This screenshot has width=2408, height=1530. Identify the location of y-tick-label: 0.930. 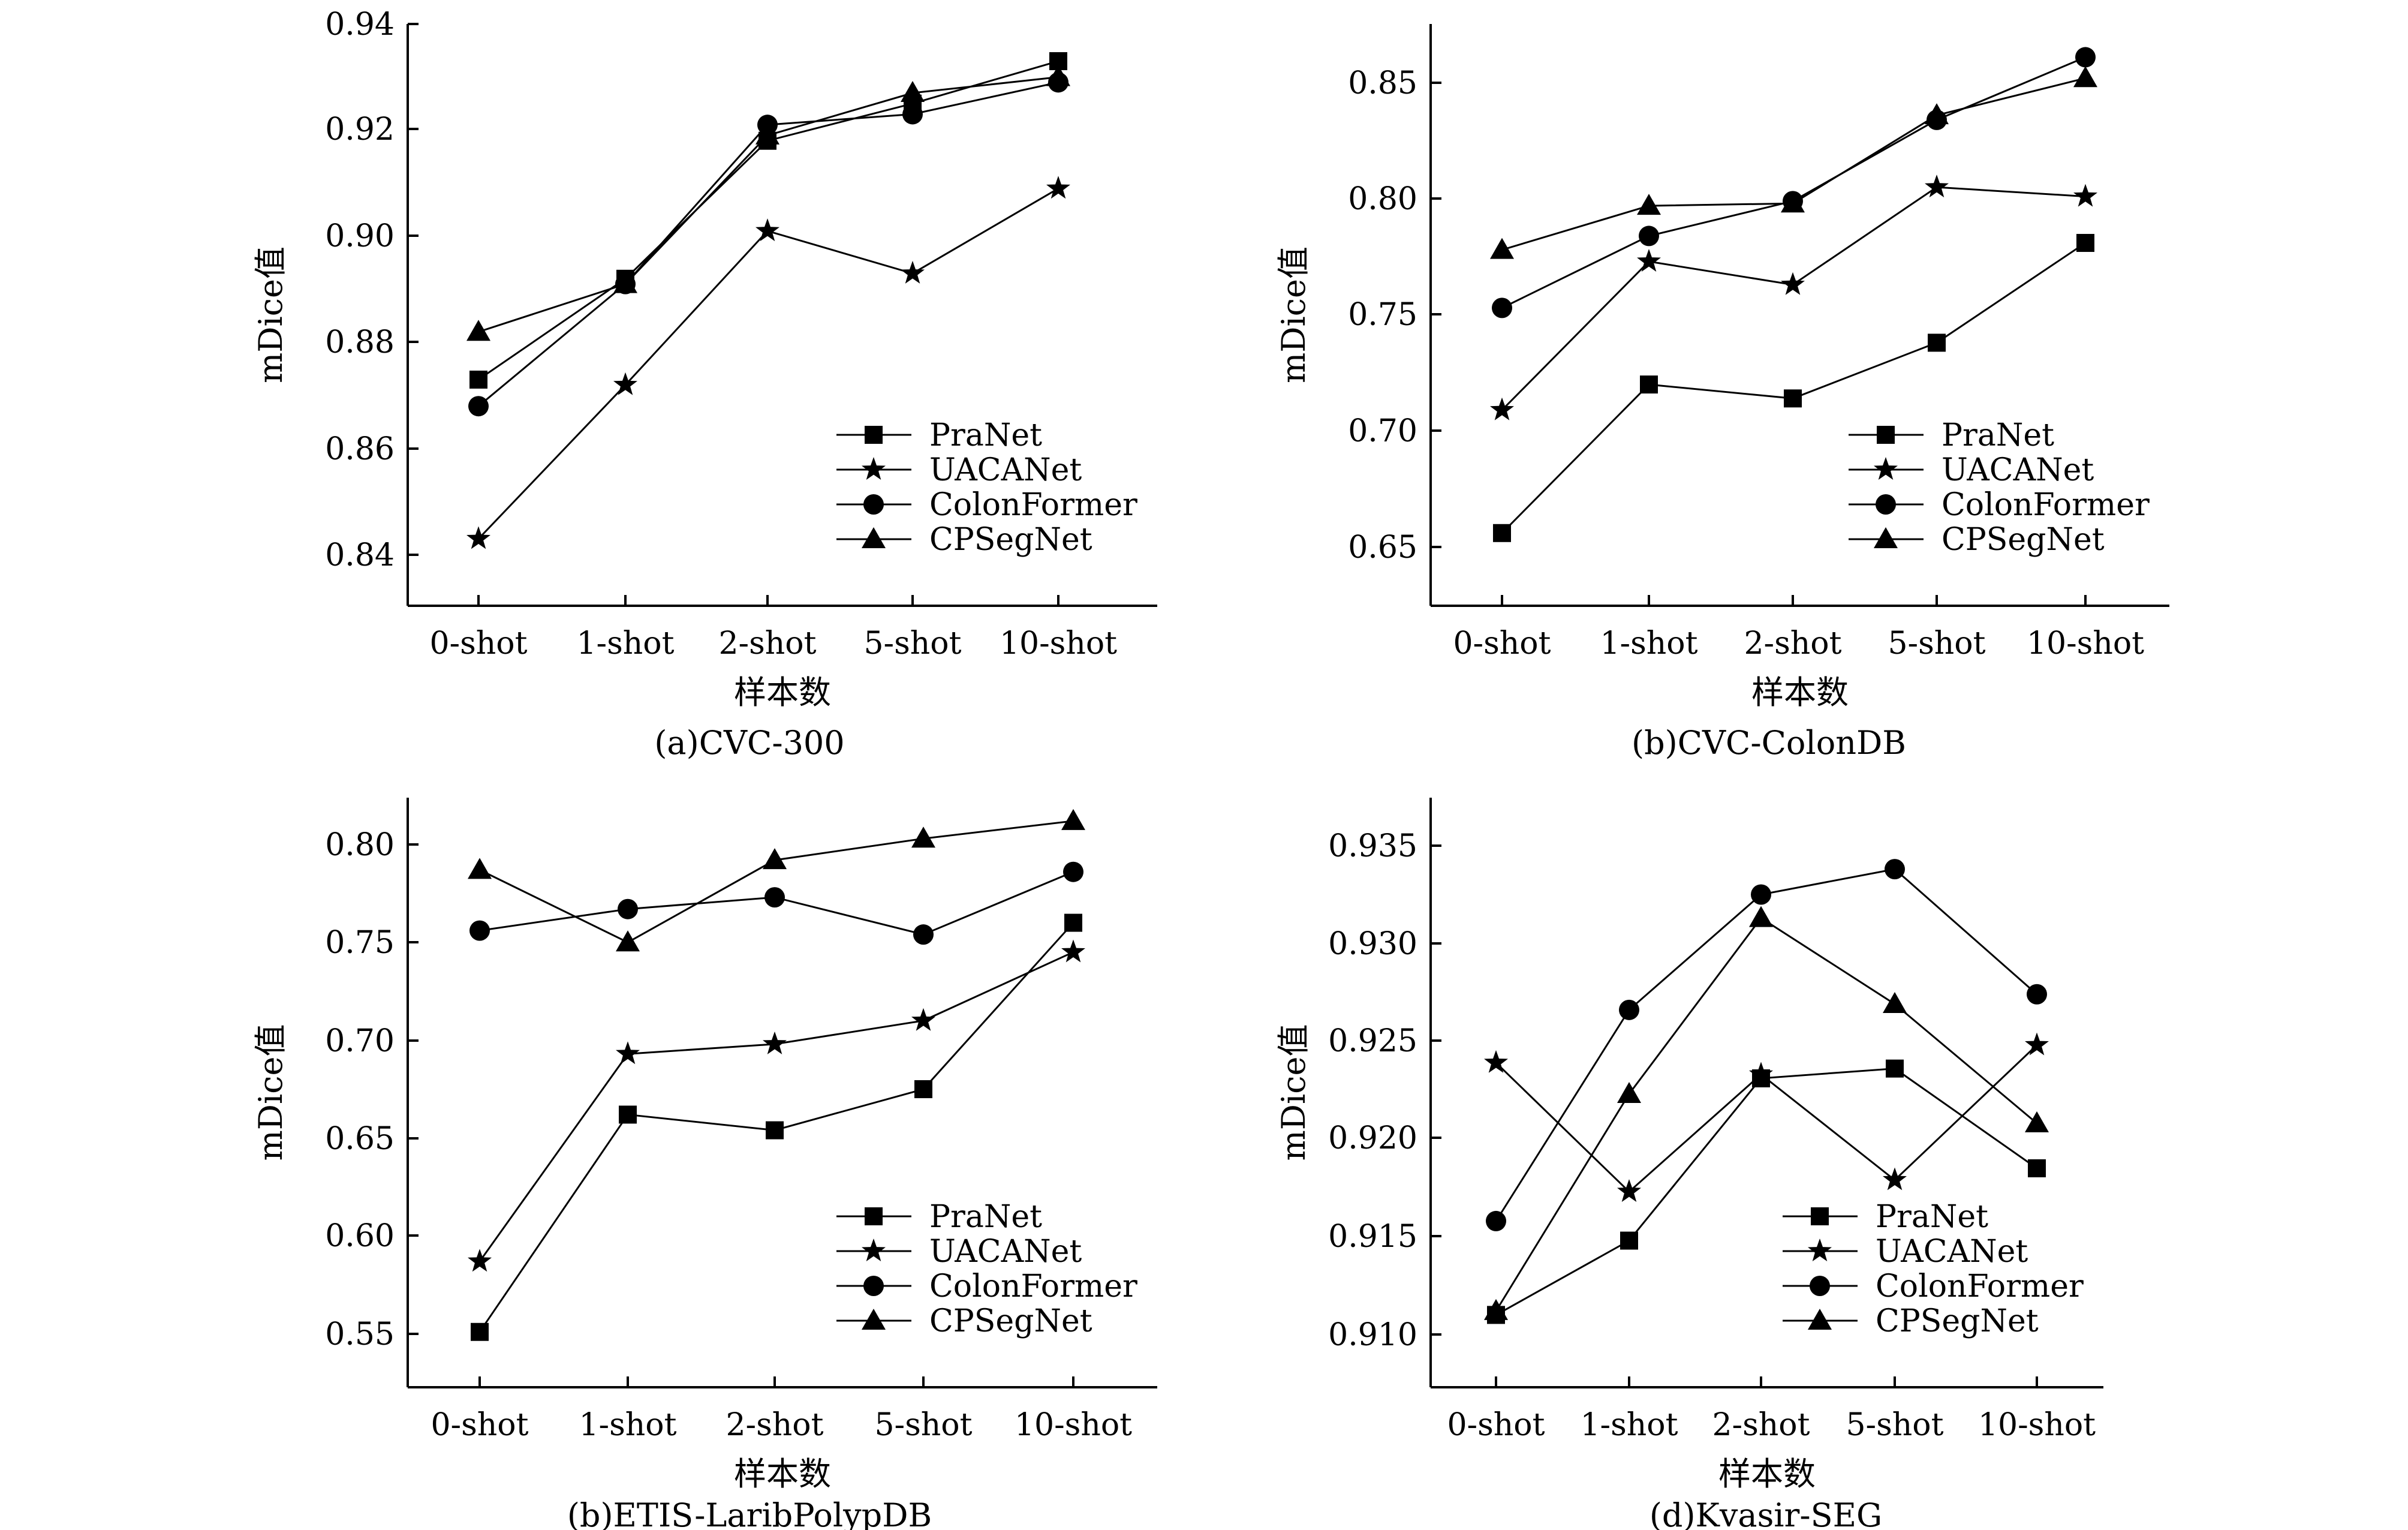
(1372, 944).